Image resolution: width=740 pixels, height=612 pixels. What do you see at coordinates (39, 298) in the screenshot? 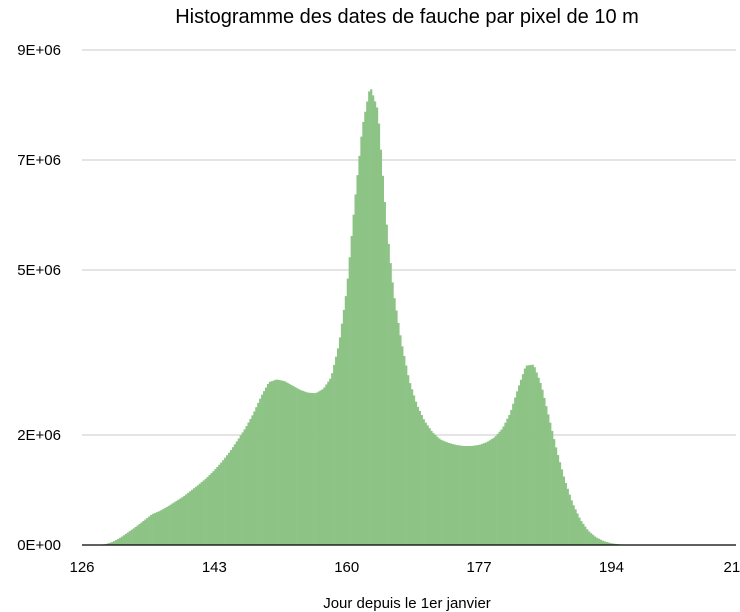
I see `y-tick-labels: 0E+00 2E+06 5E+06 7E+06 9E+06` at bounding box center [39, 298].